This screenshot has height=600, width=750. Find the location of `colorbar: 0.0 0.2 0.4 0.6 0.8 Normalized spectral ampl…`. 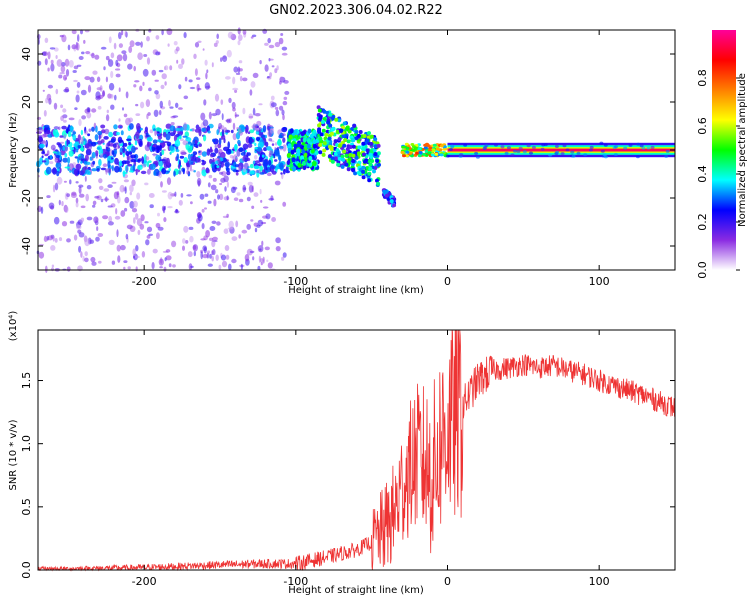

colorbar: 0.0 0.2 0.4 0.6 0.8 Normalized spectral ampl… is located at coordinates (722, 154).